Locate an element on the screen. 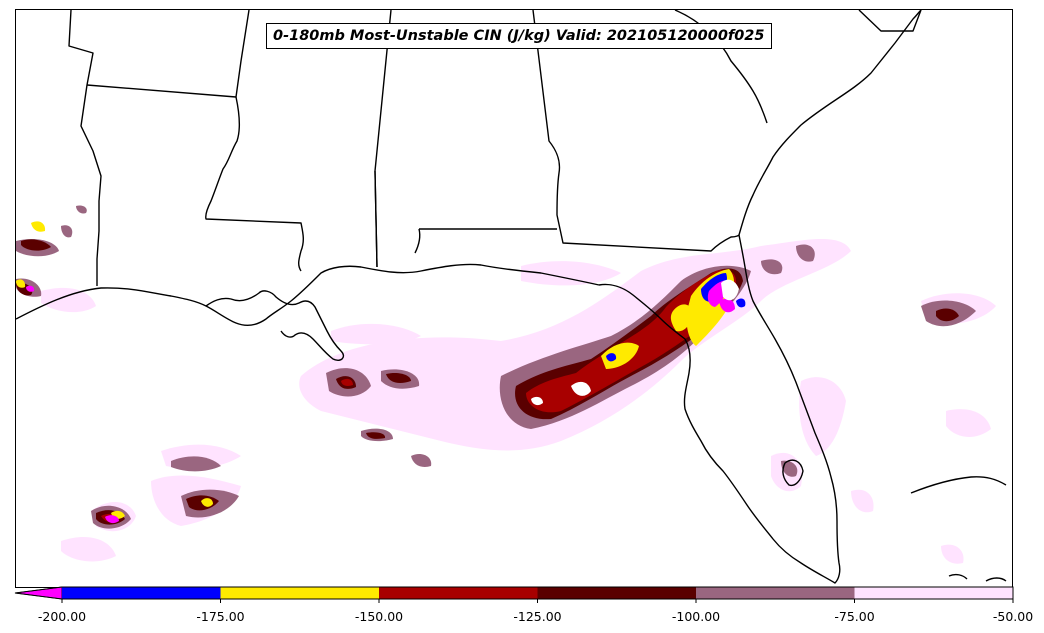  colorbar-tick-label: -100.00 is located at coordinates (696, 616).